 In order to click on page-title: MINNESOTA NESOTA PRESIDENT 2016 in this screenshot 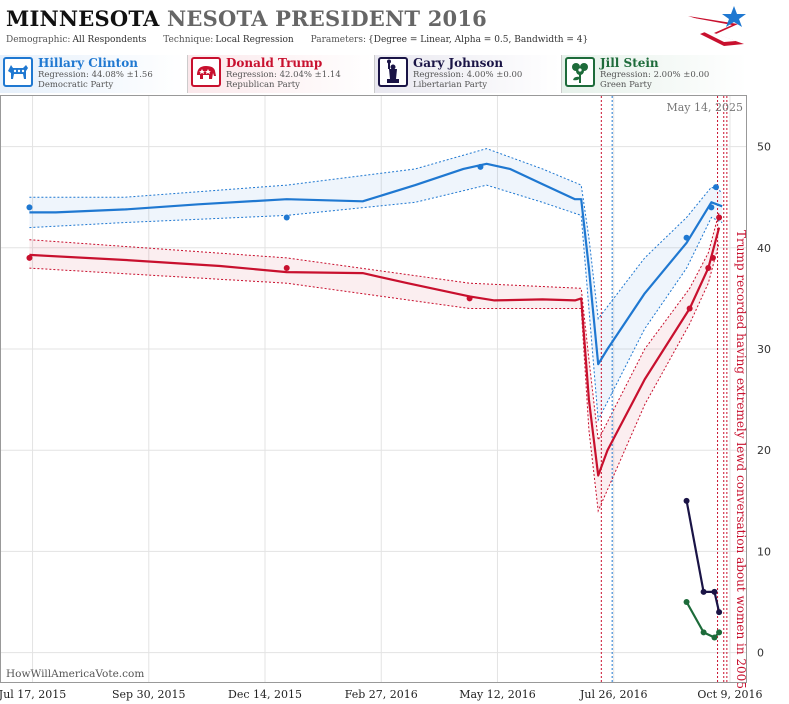, I will do `click(246, 18)`.